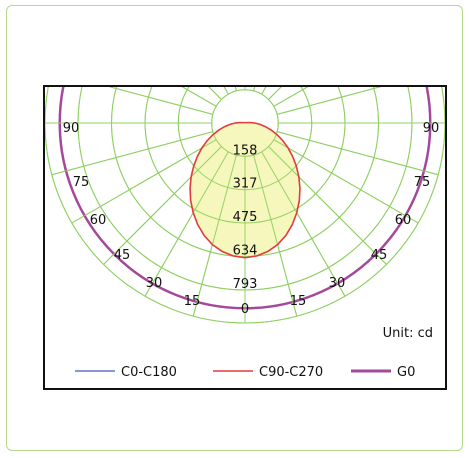  What do you see at coordinates (403, 220) in the screenshot?
I see `angle-label-right-60: 60` at bounding box center [403, 220].